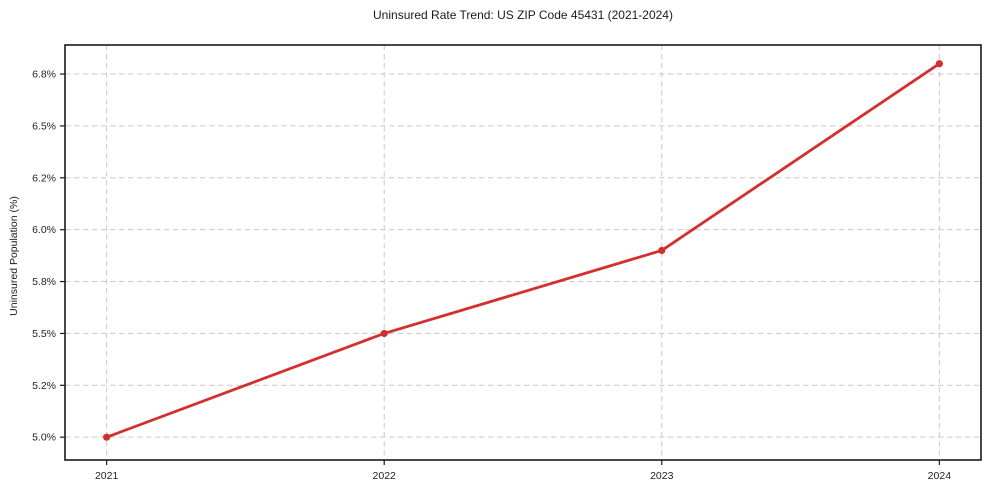 The image size is (989, 490). What do you see at coordinates (44, 334) in the screenshot?
I see `y-tick-label: 5.5%` at bounding box center [44, 334].